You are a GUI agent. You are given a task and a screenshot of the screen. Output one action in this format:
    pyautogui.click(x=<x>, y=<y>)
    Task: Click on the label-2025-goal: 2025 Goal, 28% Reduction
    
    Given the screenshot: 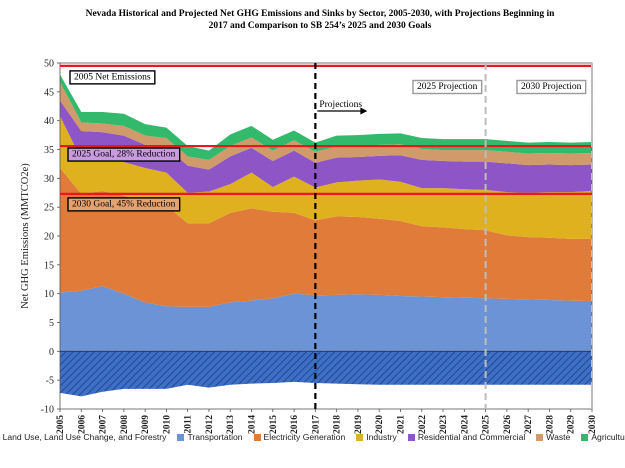 What is the action you would take?
    pyautogui.click(x=124, y=154)
    